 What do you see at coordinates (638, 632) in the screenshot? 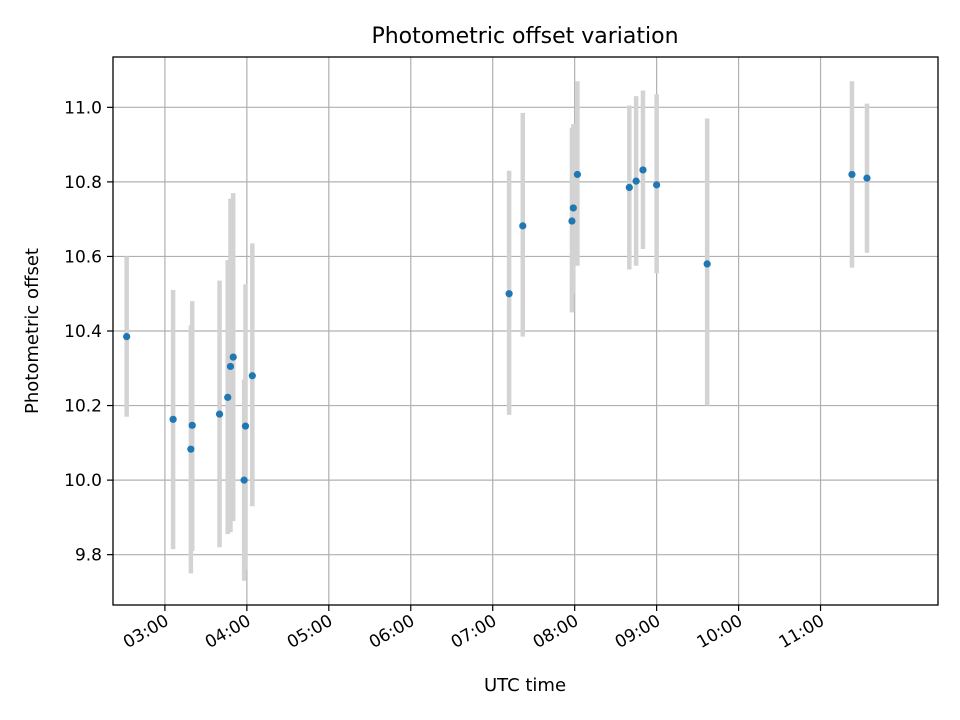
I see `x-tick-label: 09:00` at bounding box center [638, 632].